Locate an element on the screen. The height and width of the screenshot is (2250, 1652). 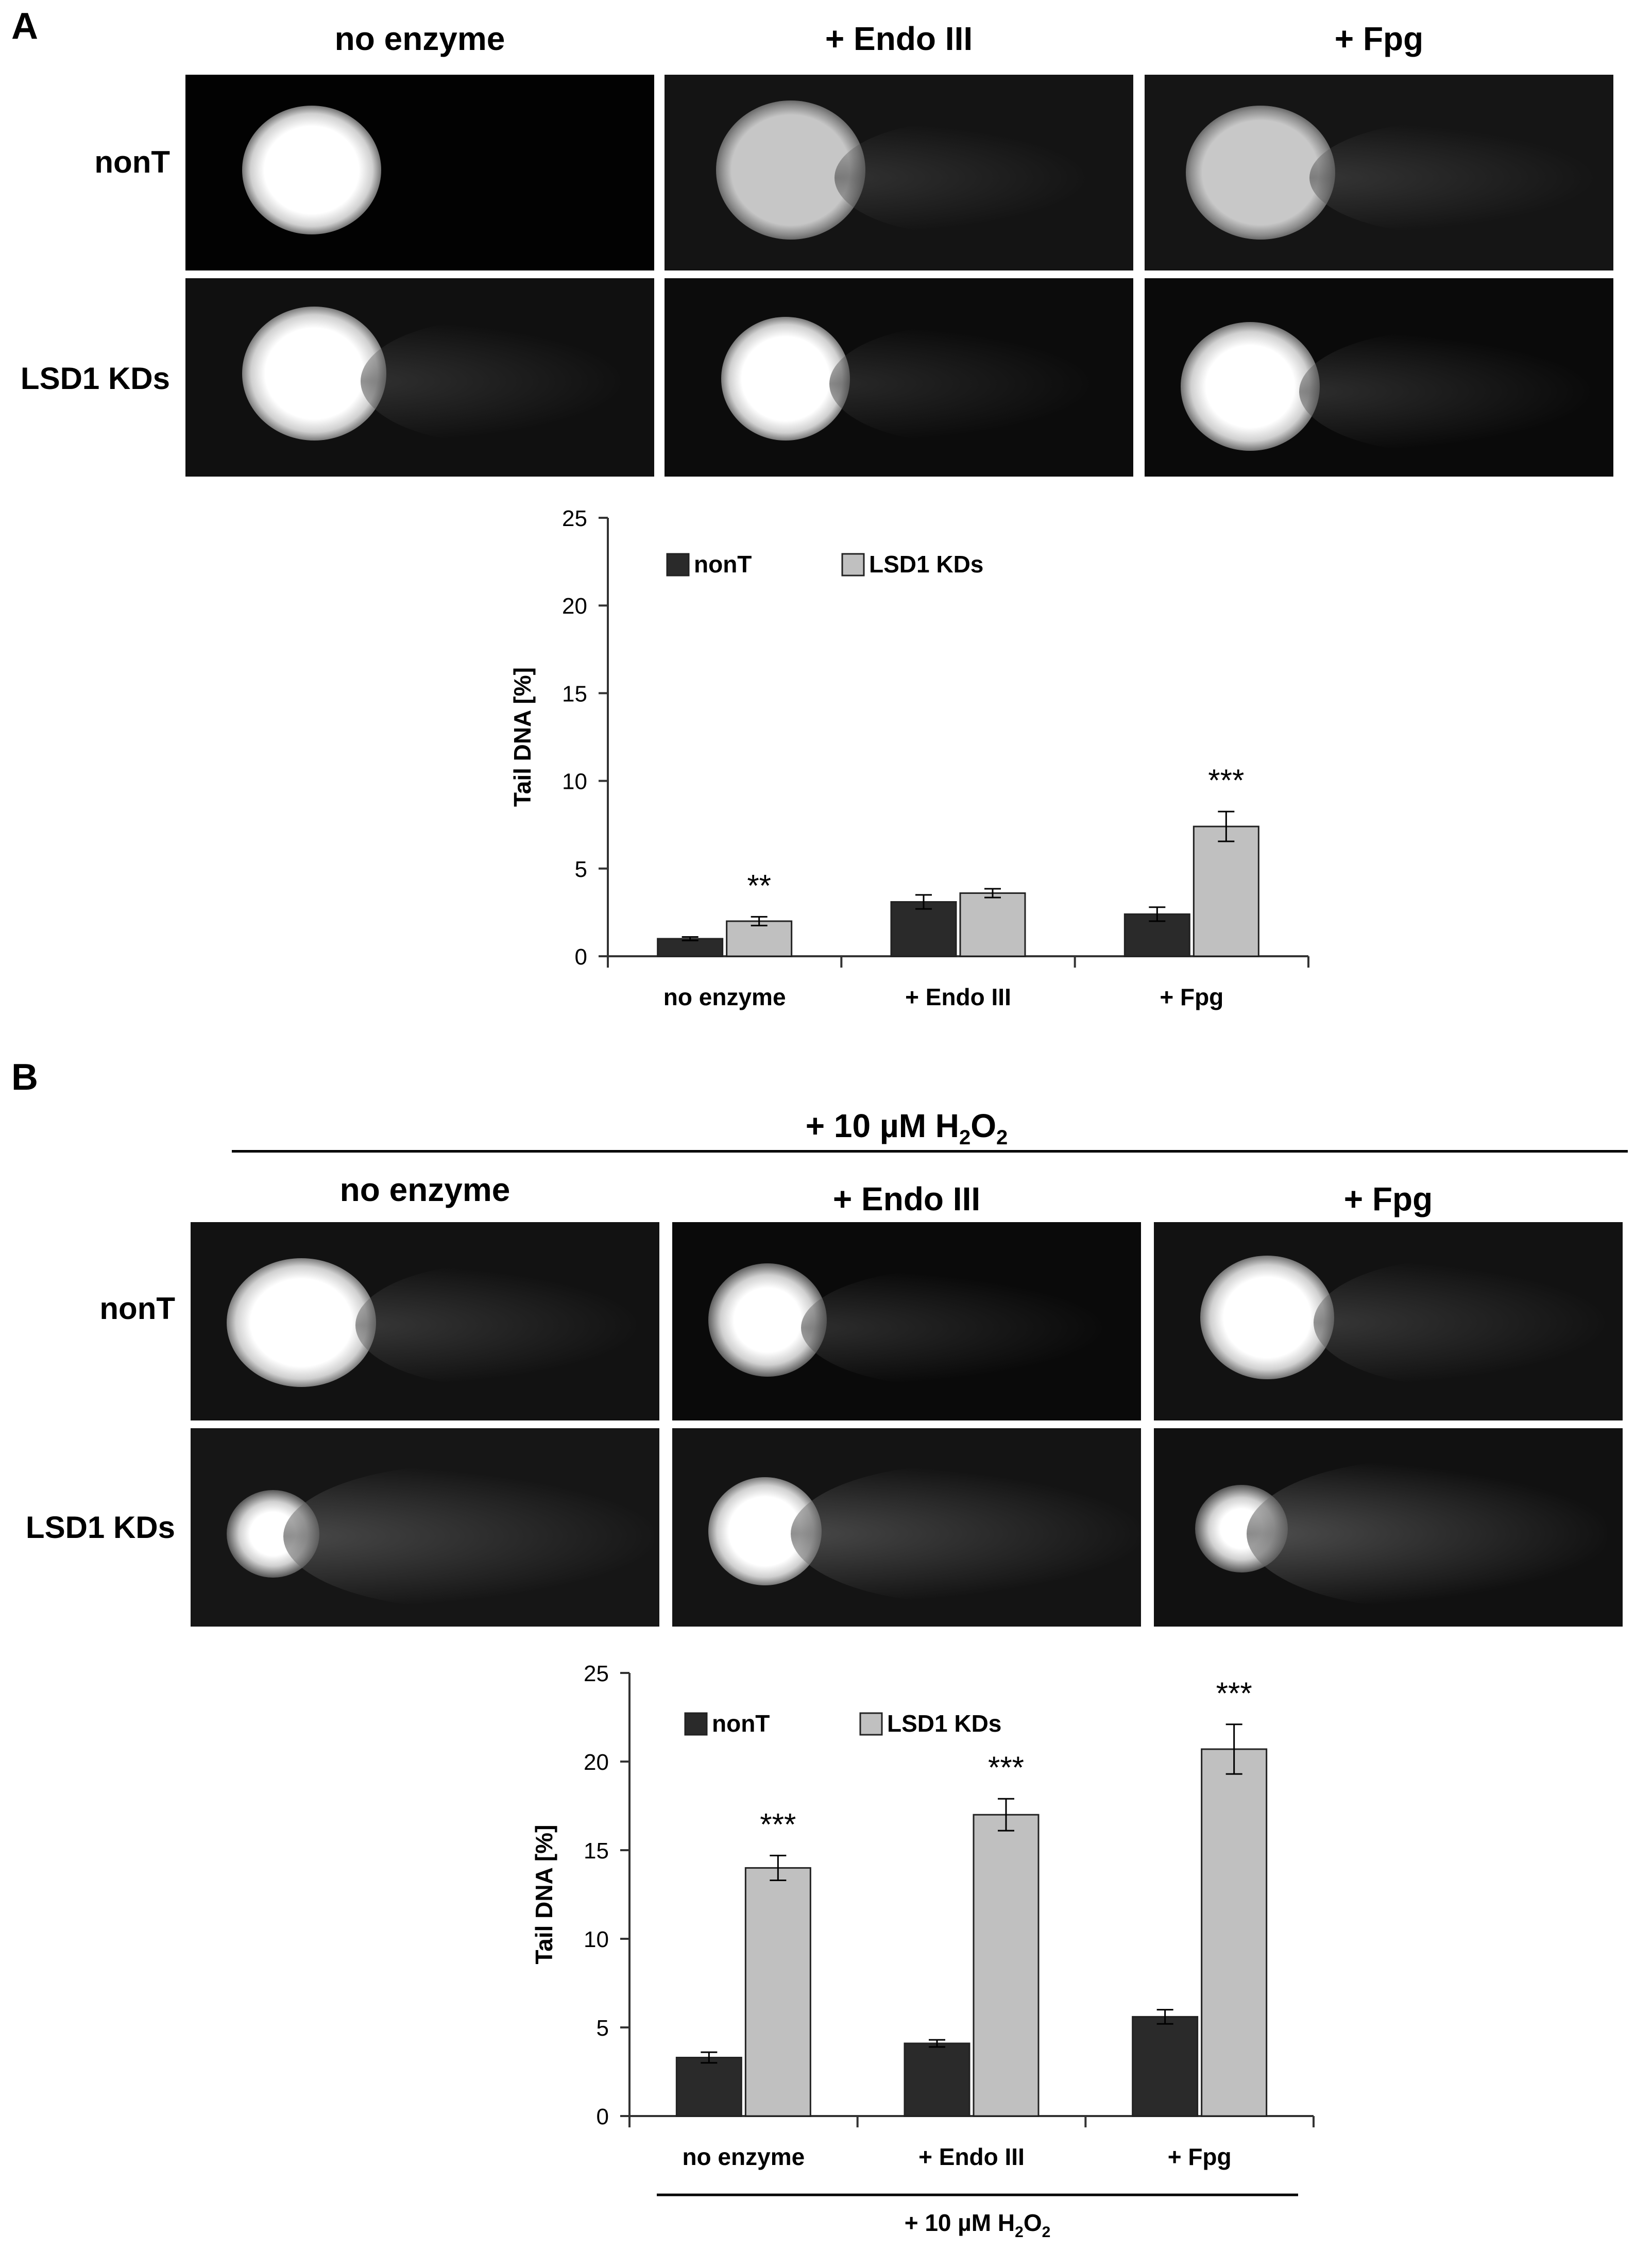
panel-b-col-endo-iii: + Endo III is located at coordinates (907, 1198).